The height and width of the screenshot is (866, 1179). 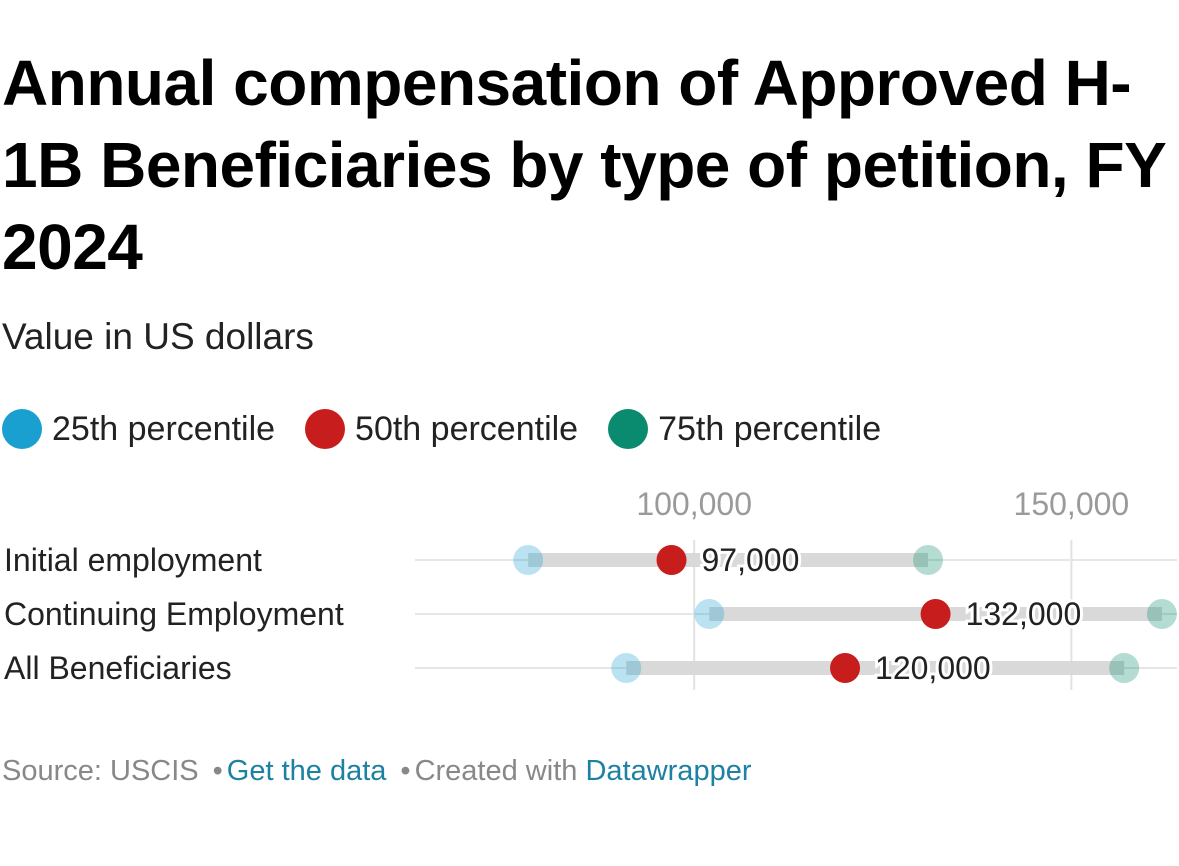 I want to click on category-label: Initial employment, so click(x=133, y=560).